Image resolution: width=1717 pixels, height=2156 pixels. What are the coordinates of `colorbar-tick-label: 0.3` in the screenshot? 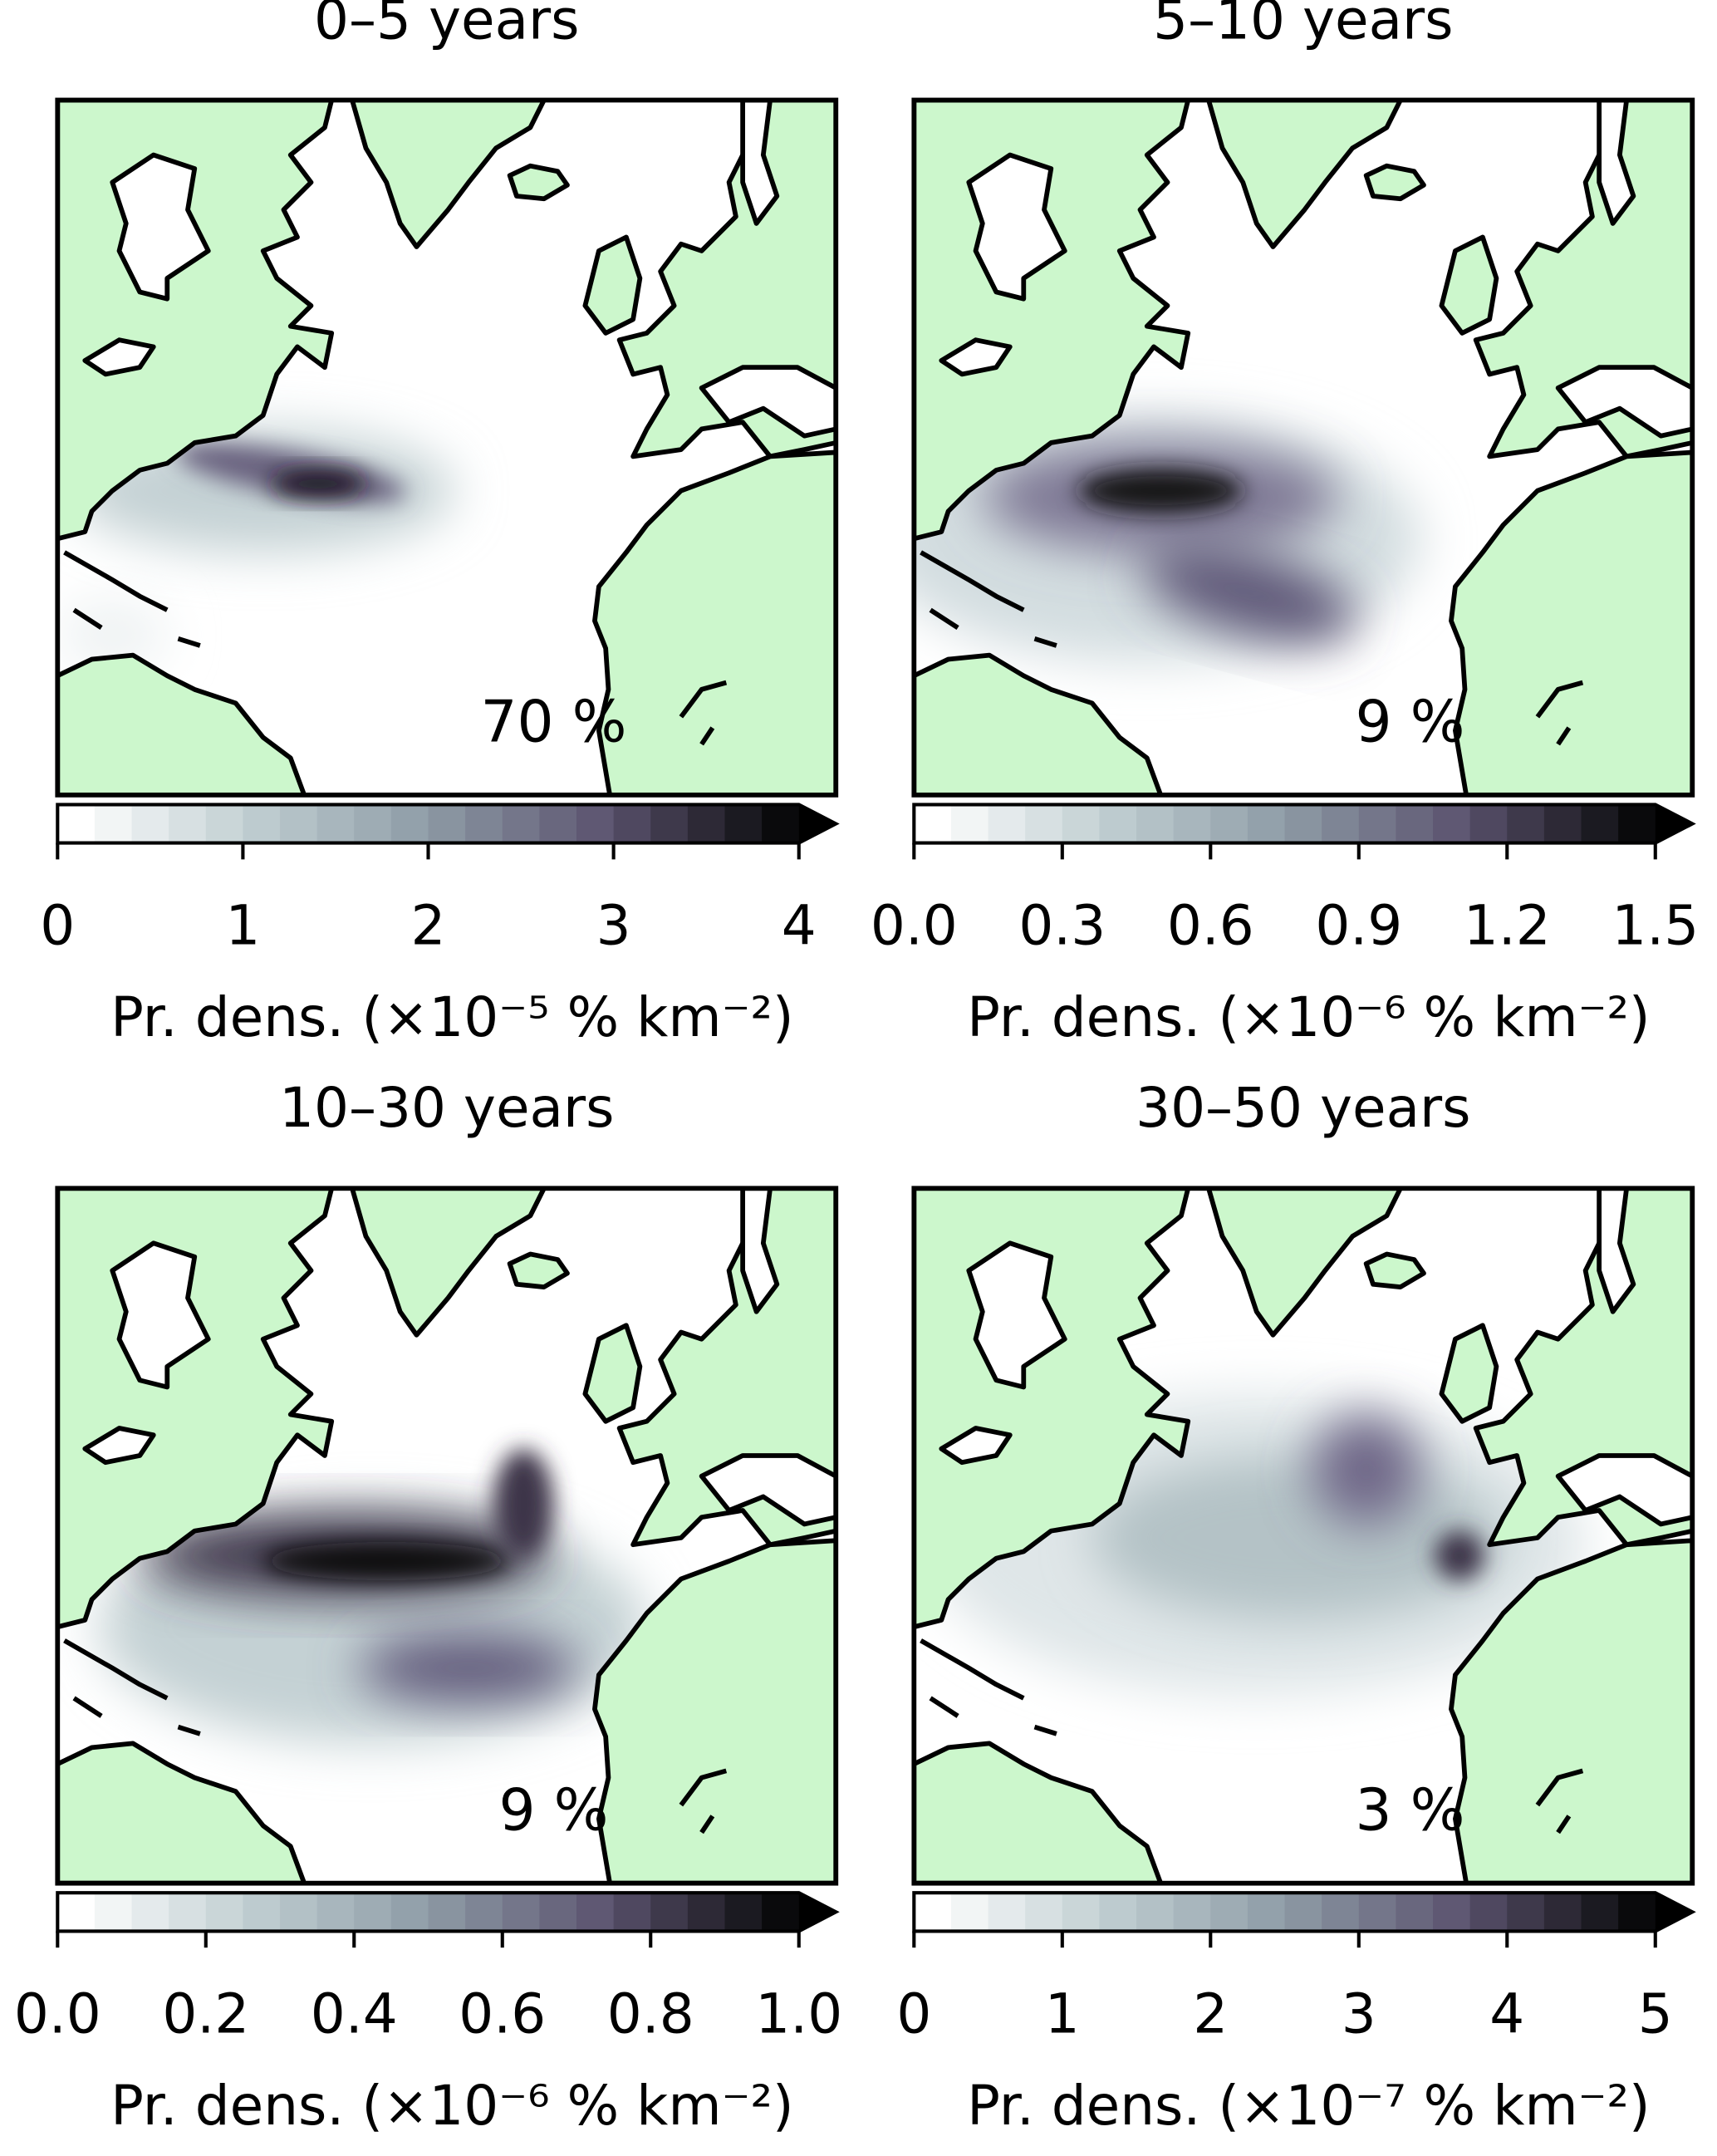 It's located at (1062, 926).